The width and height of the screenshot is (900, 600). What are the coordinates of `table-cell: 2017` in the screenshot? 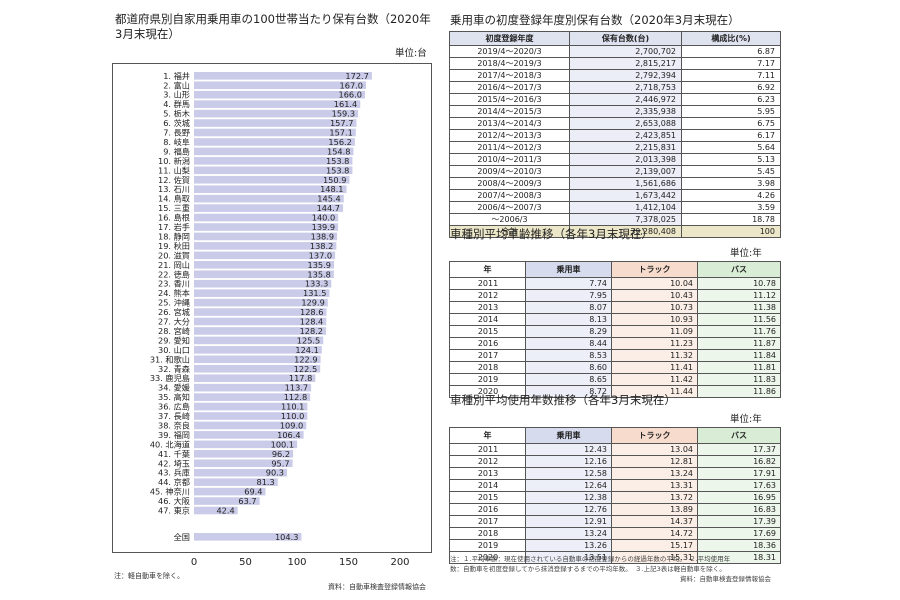 It's located at (487, 521).